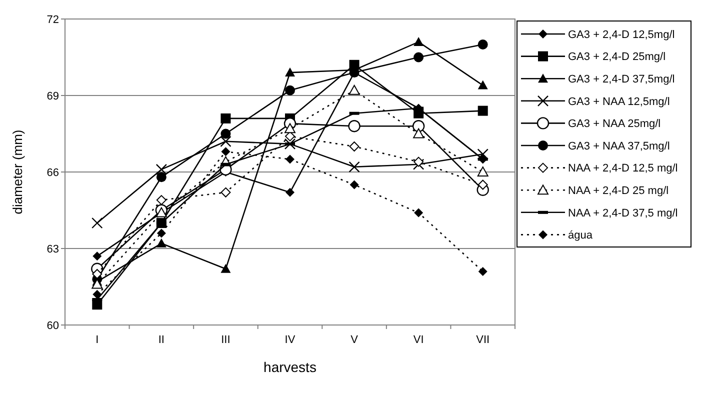 The height and width of the screenshot is (419, 704). Describe the element at coordinates (52, 172) in the screenshot. I see `y-tick-label: 66` at that location.